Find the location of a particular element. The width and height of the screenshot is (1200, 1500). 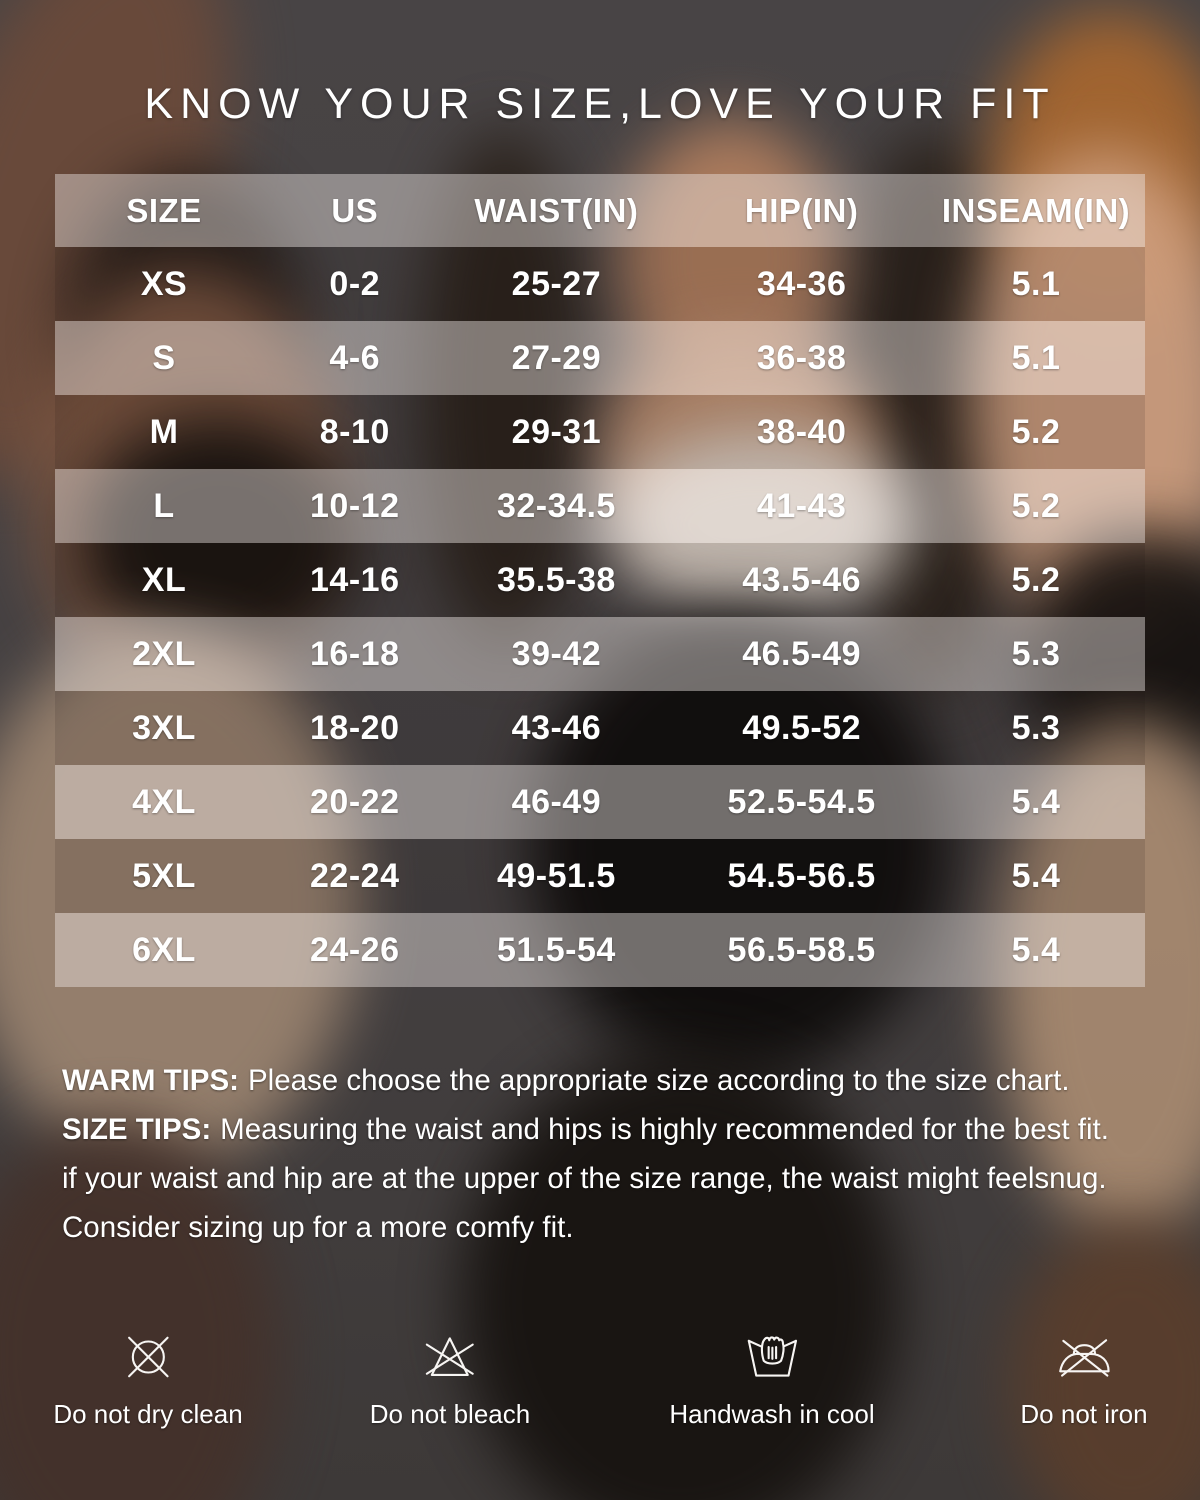

table-cell: 16-18 is located at coordinates (355, 653).